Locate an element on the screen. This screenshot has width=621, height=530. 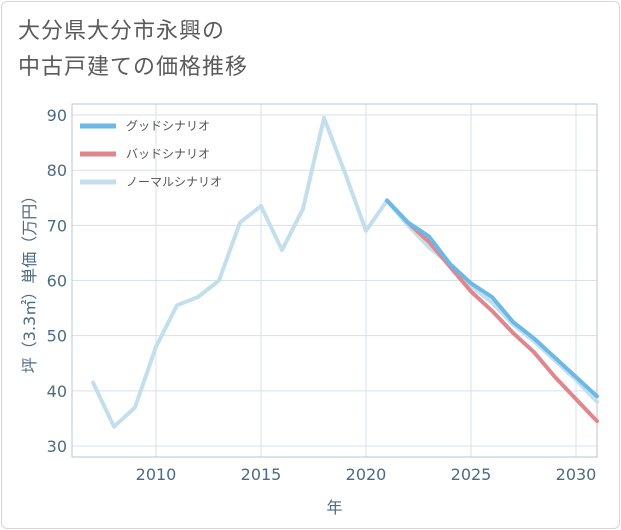
legend-label-2: ノーマルシナリオ is located at coordinates (174, 182).